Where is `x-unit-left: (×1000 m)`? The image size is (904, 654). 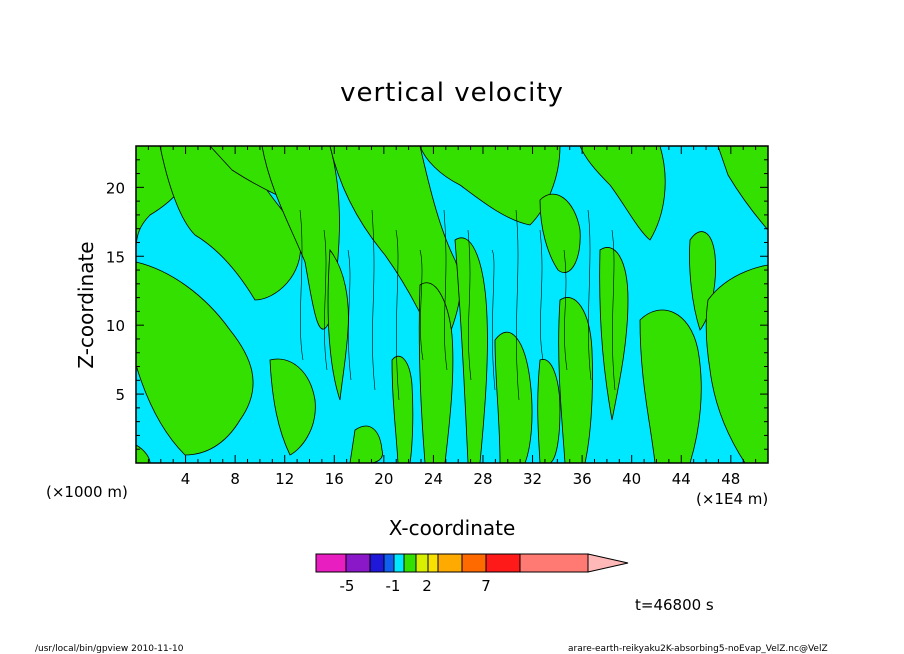 x-unit-left: (×1000 m) is located at coordinates (87, 492).